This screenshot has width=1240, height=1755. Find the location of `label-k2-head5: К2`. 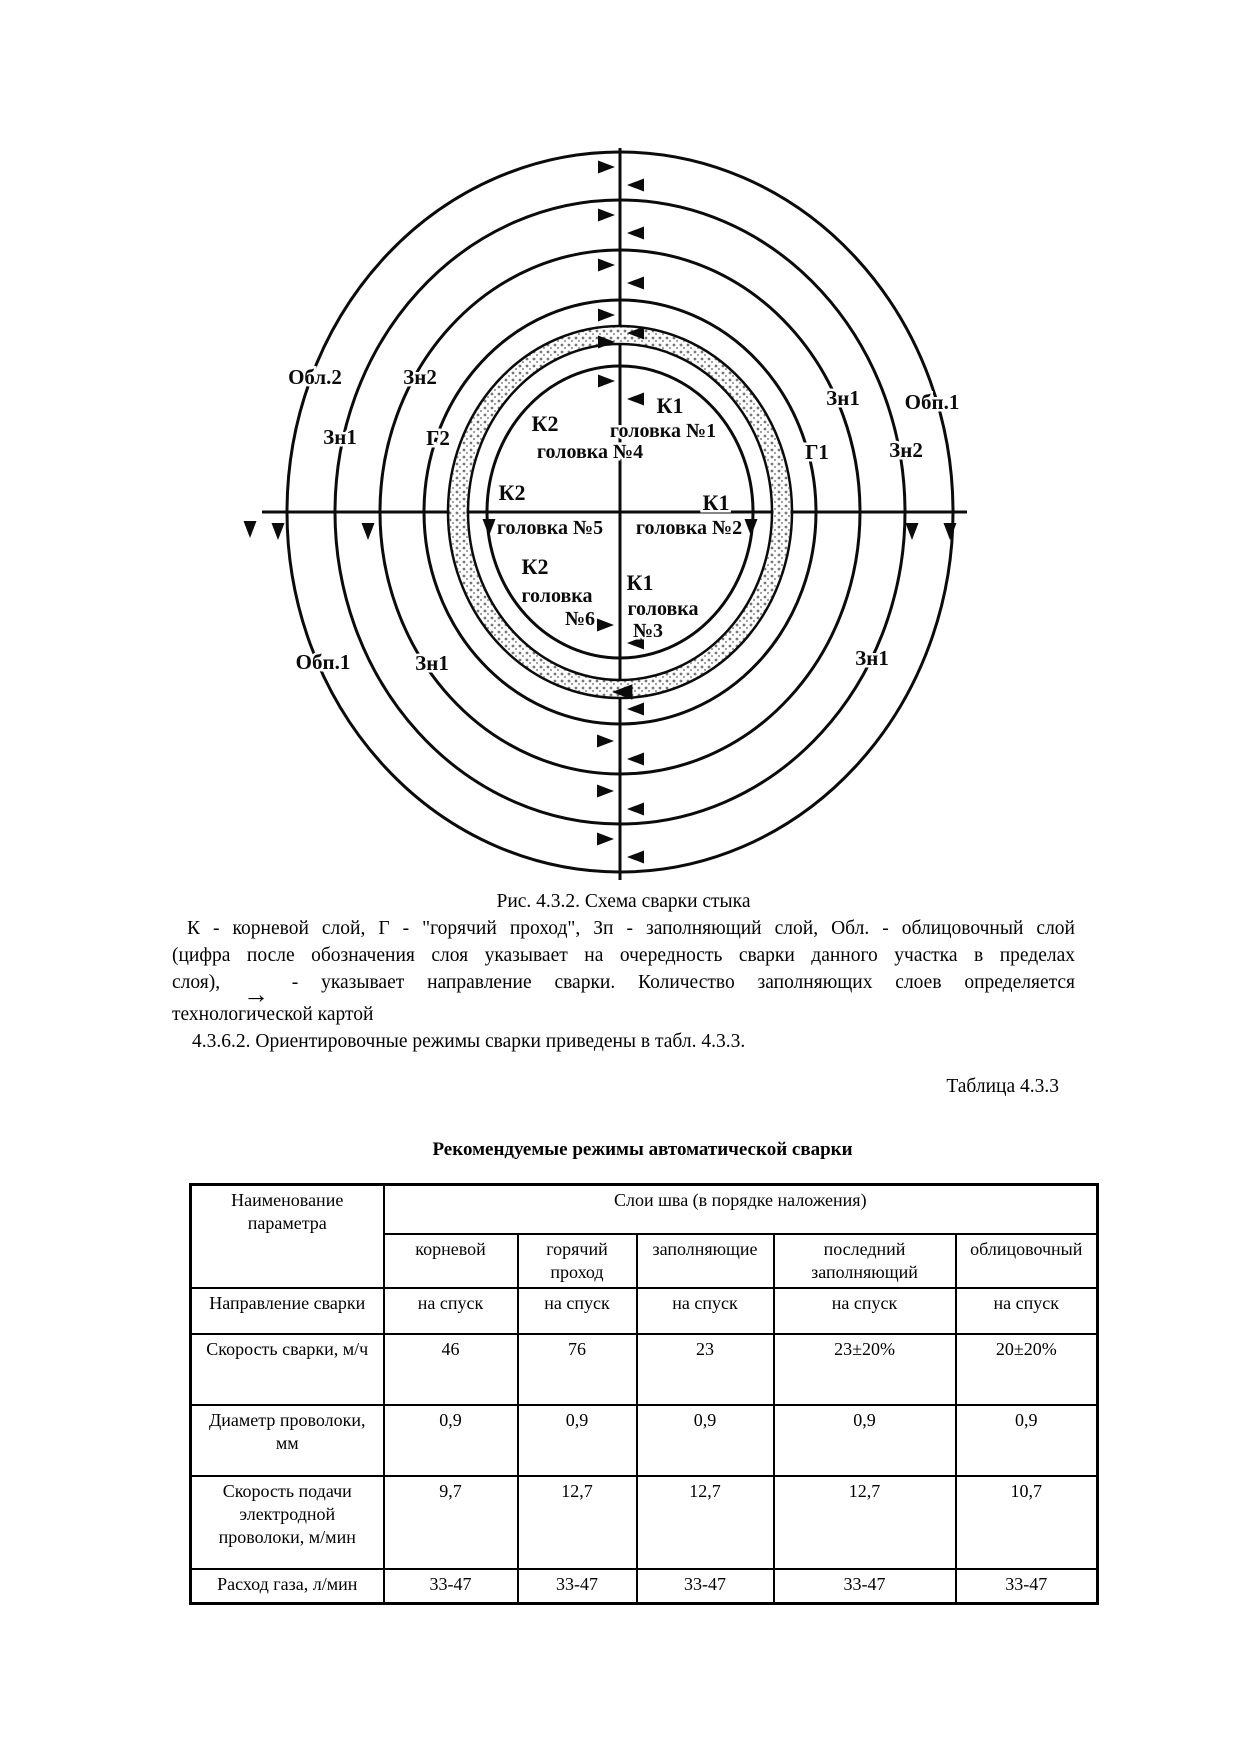

label-k2-head5: К2 is located at coordinates (512, 492).